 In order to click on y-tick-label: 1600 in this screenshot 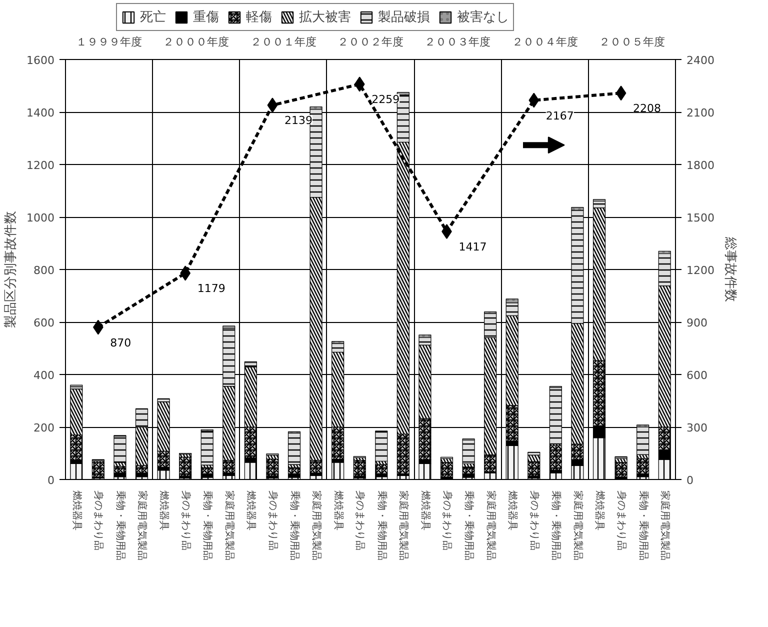, I will do `click(40, 60)`.